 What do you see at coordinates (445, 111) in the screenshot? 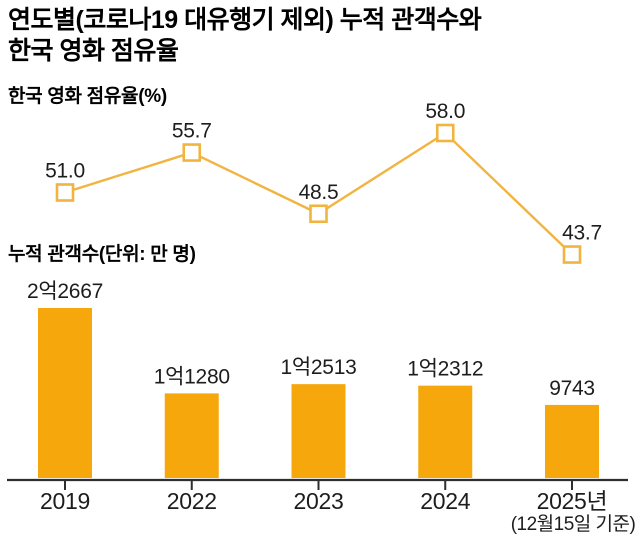
I see `line-point-label: 58.0` at bounding box center [445, 111].